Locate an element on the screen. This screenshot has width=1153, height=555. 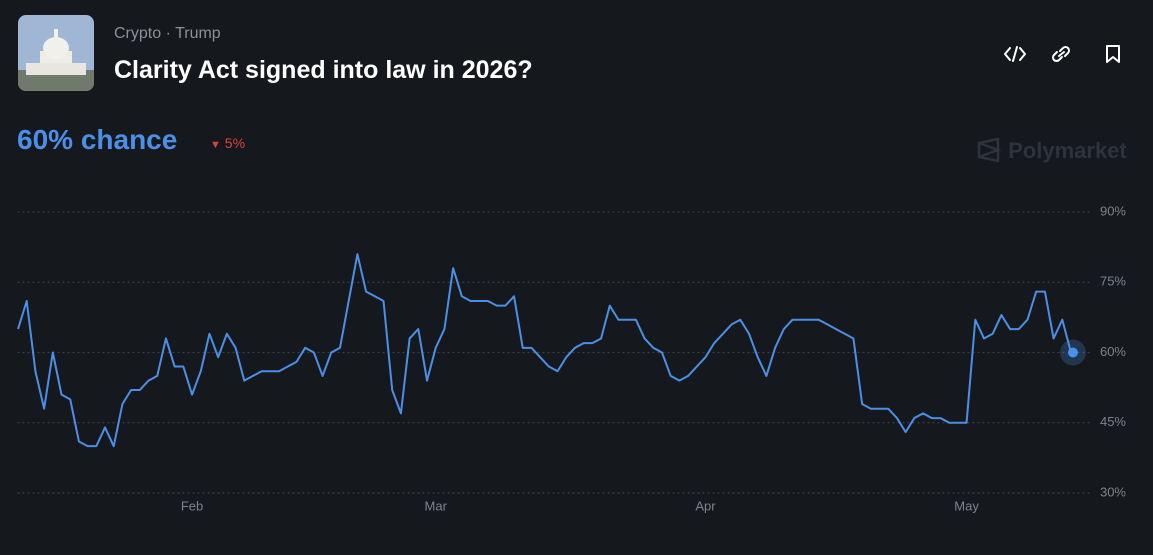
action-icons is located at coordinates (1062, 54).